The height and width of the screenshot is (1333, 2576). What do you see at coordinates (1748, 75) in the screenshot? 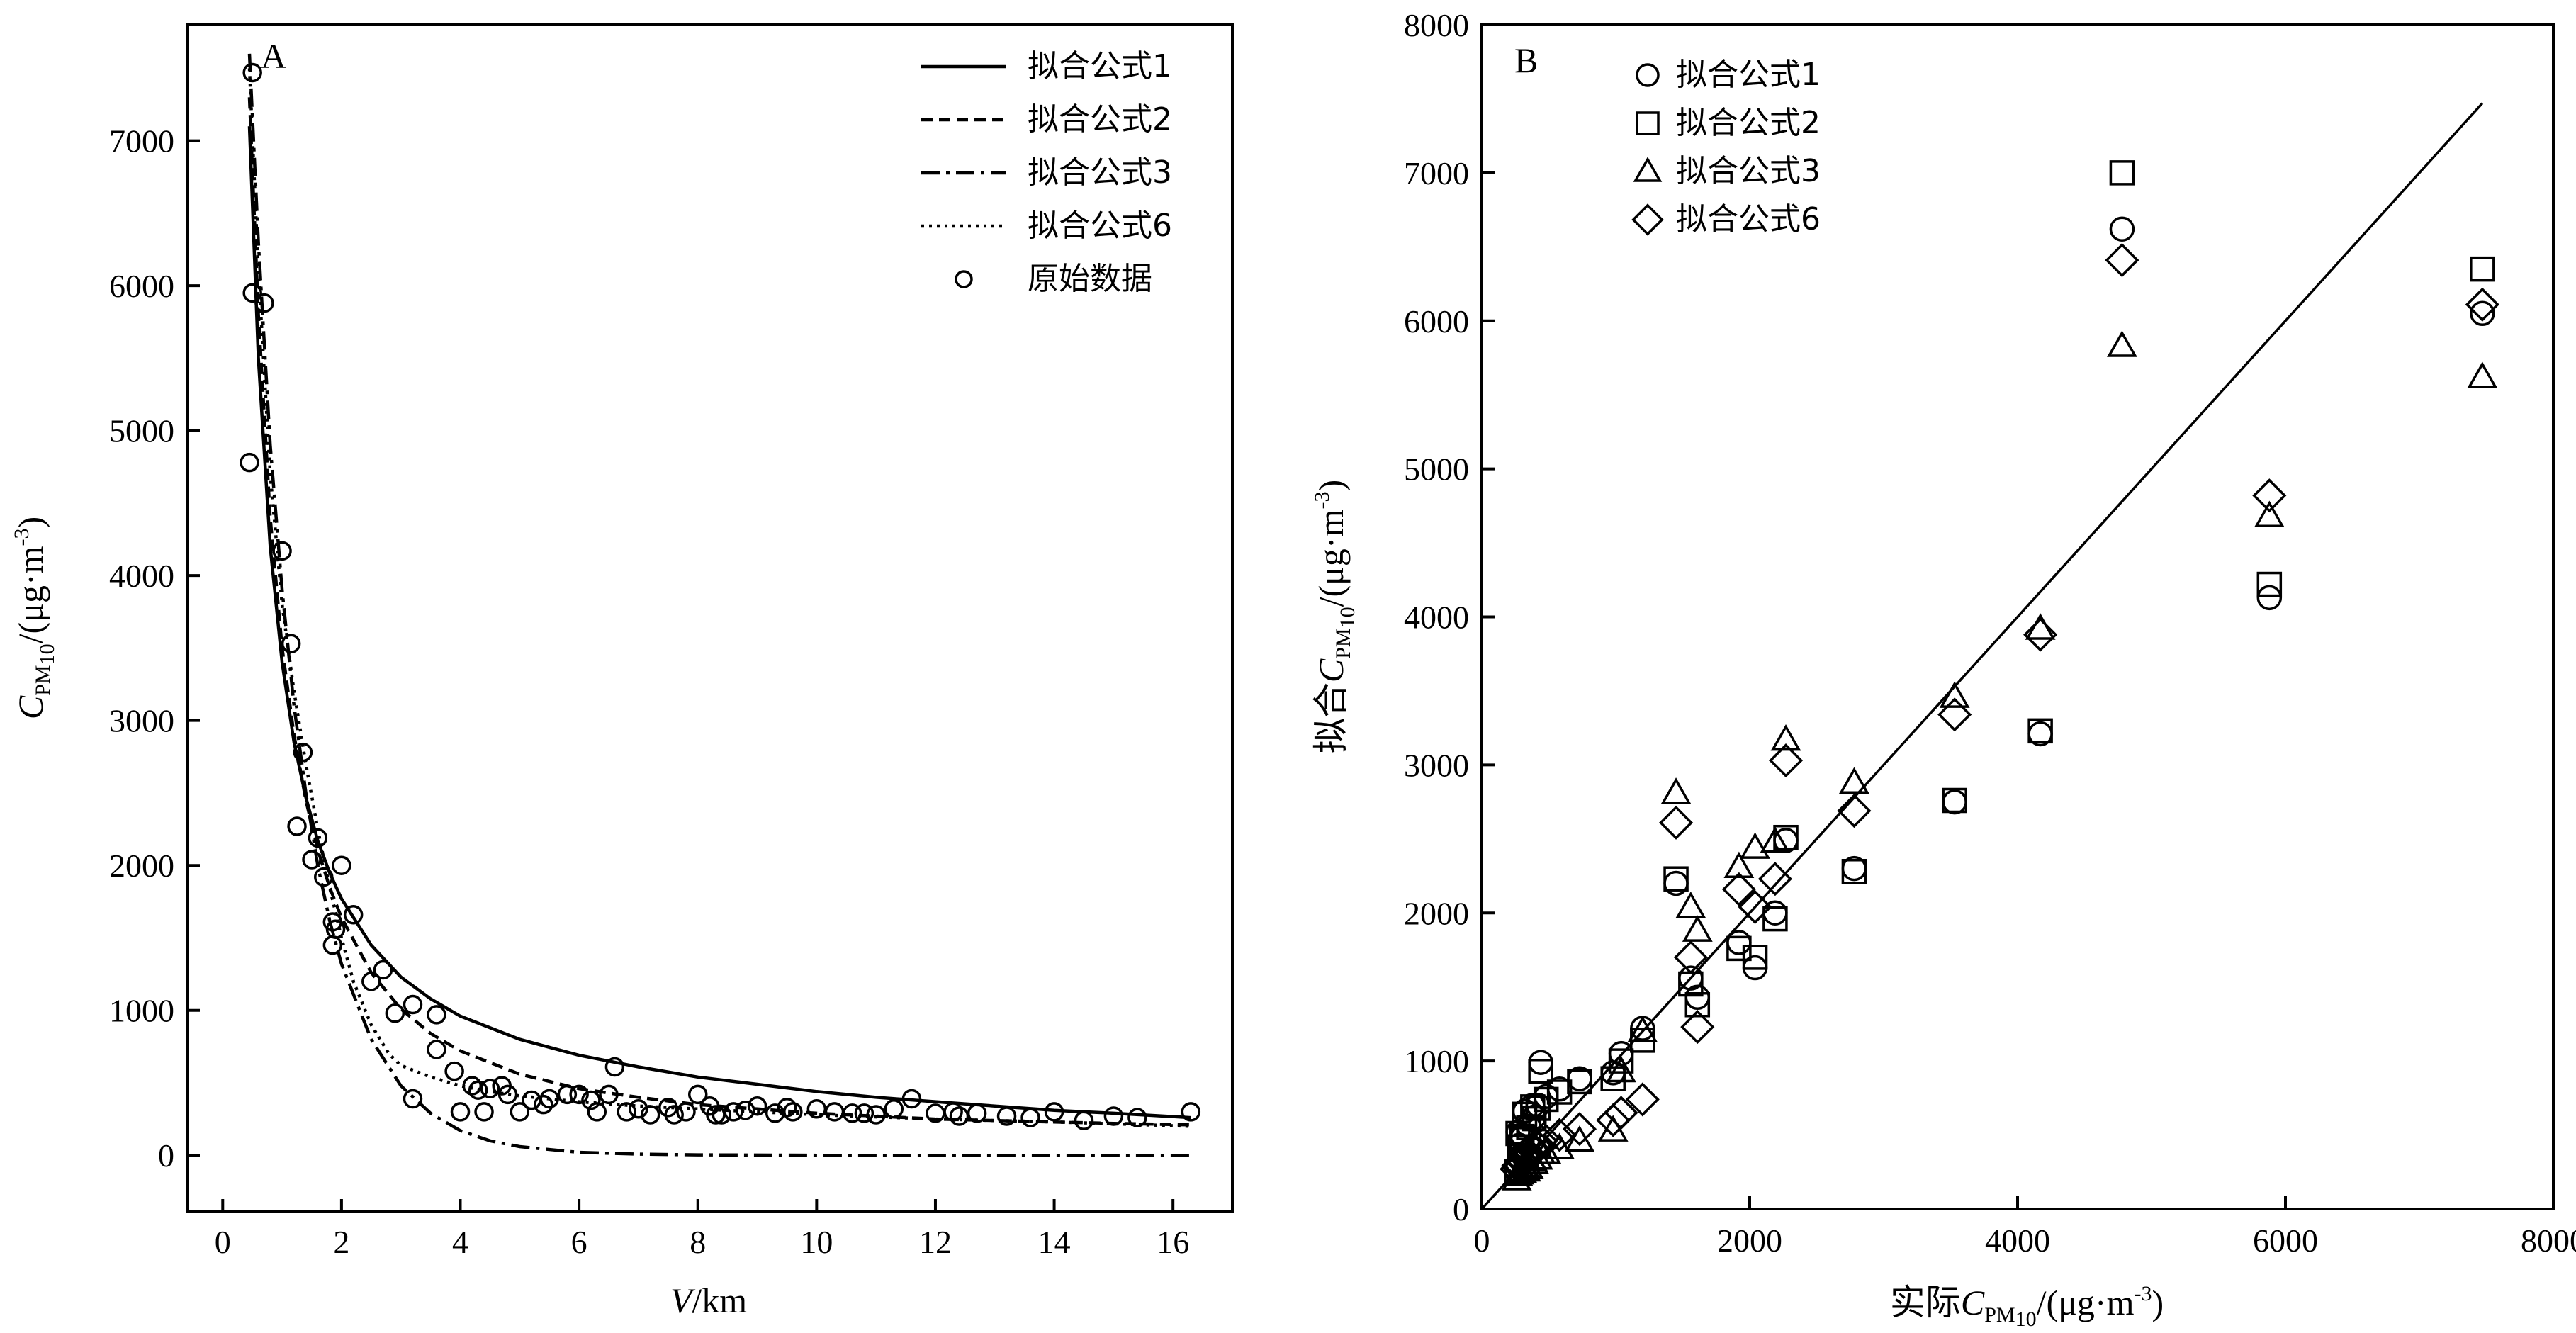
I see `panel-b-legend-label: 拟合公式1` at bounding box center [1748, 75].